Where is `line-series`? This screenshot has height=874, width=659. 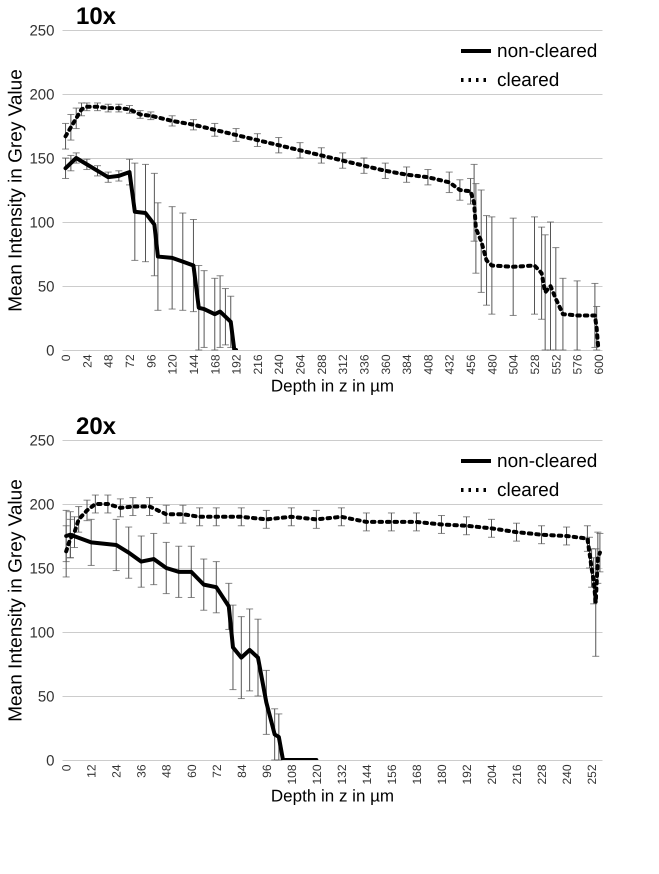 line-series is located at coordinates (151, 253).